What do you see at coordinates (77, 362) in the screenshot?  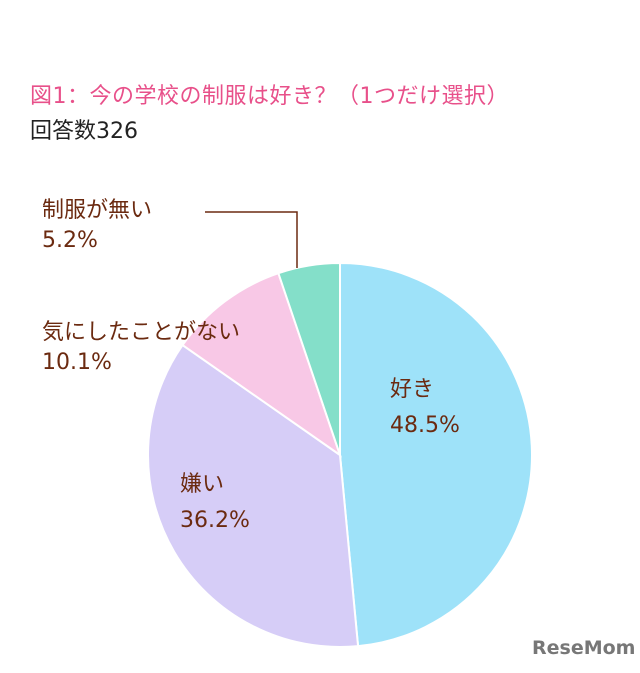 I see `slice-value-label: 10.1%` at bounding box center [77, 362].